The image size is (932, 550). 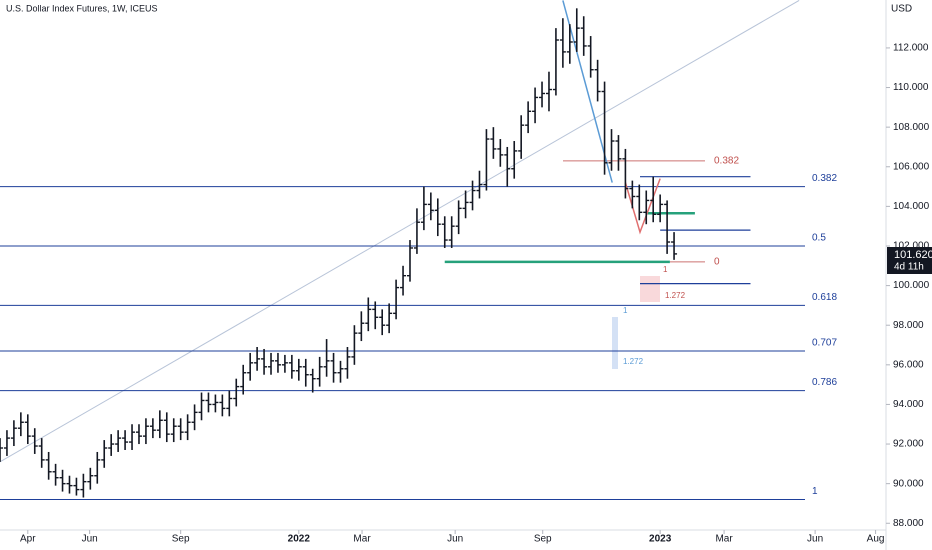 I want to click on x-tick-label: Aug, so click(x=876, y=539).